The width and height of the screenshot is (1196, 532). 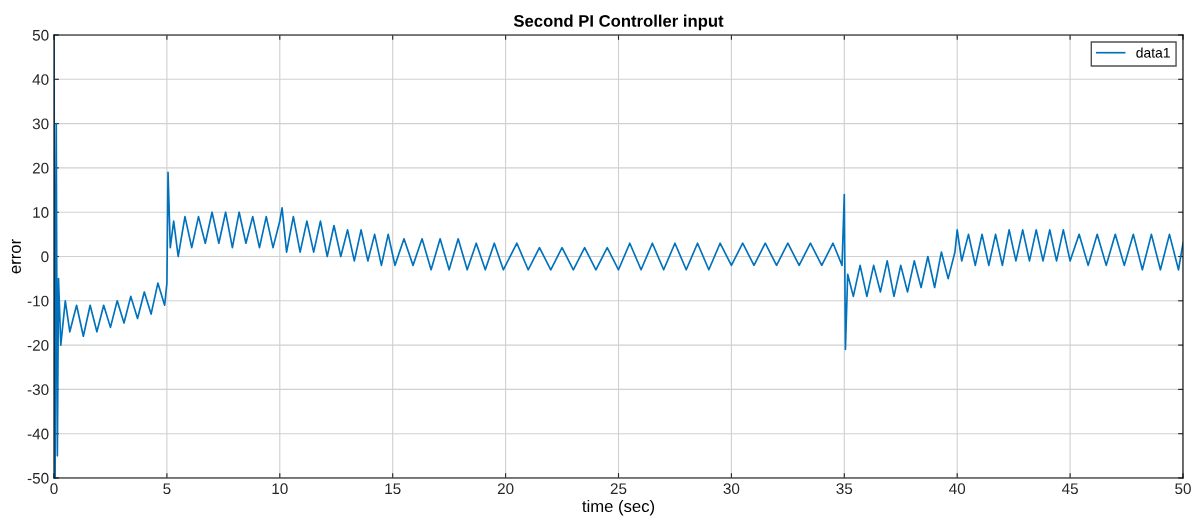 What do you see at coordinates (618, 507) in the screenshot?
I see `x-axis-title: time (sec)` at bounding box center [618, 507].